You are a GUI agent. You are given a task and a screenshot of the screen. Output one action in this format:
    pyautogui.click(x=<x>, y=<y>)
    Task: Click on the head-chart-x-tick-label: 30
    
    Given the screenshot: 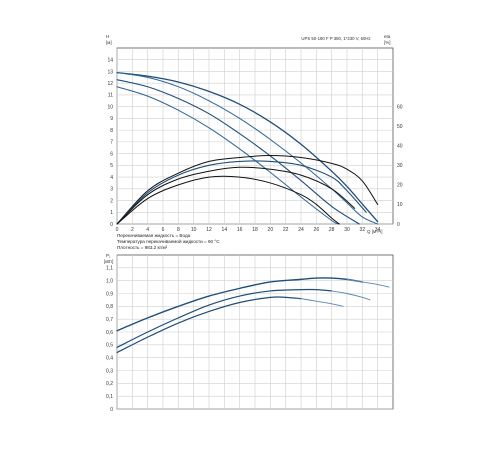 What is the action you would take?
    pyautogui.click(x=347, y=230)
    